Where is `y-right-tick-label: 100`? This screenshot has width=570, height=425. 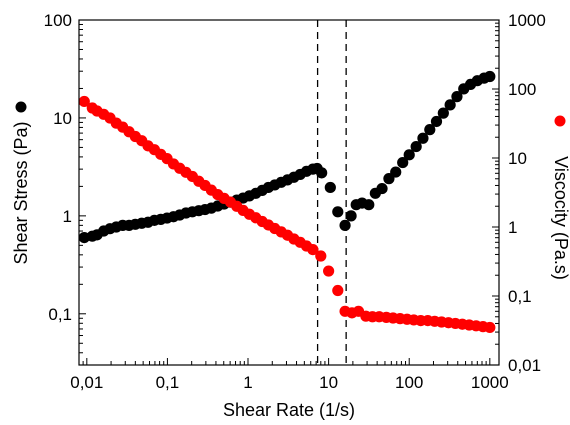
y-right-tick-label: 100 is located at coordinates (522, 89).